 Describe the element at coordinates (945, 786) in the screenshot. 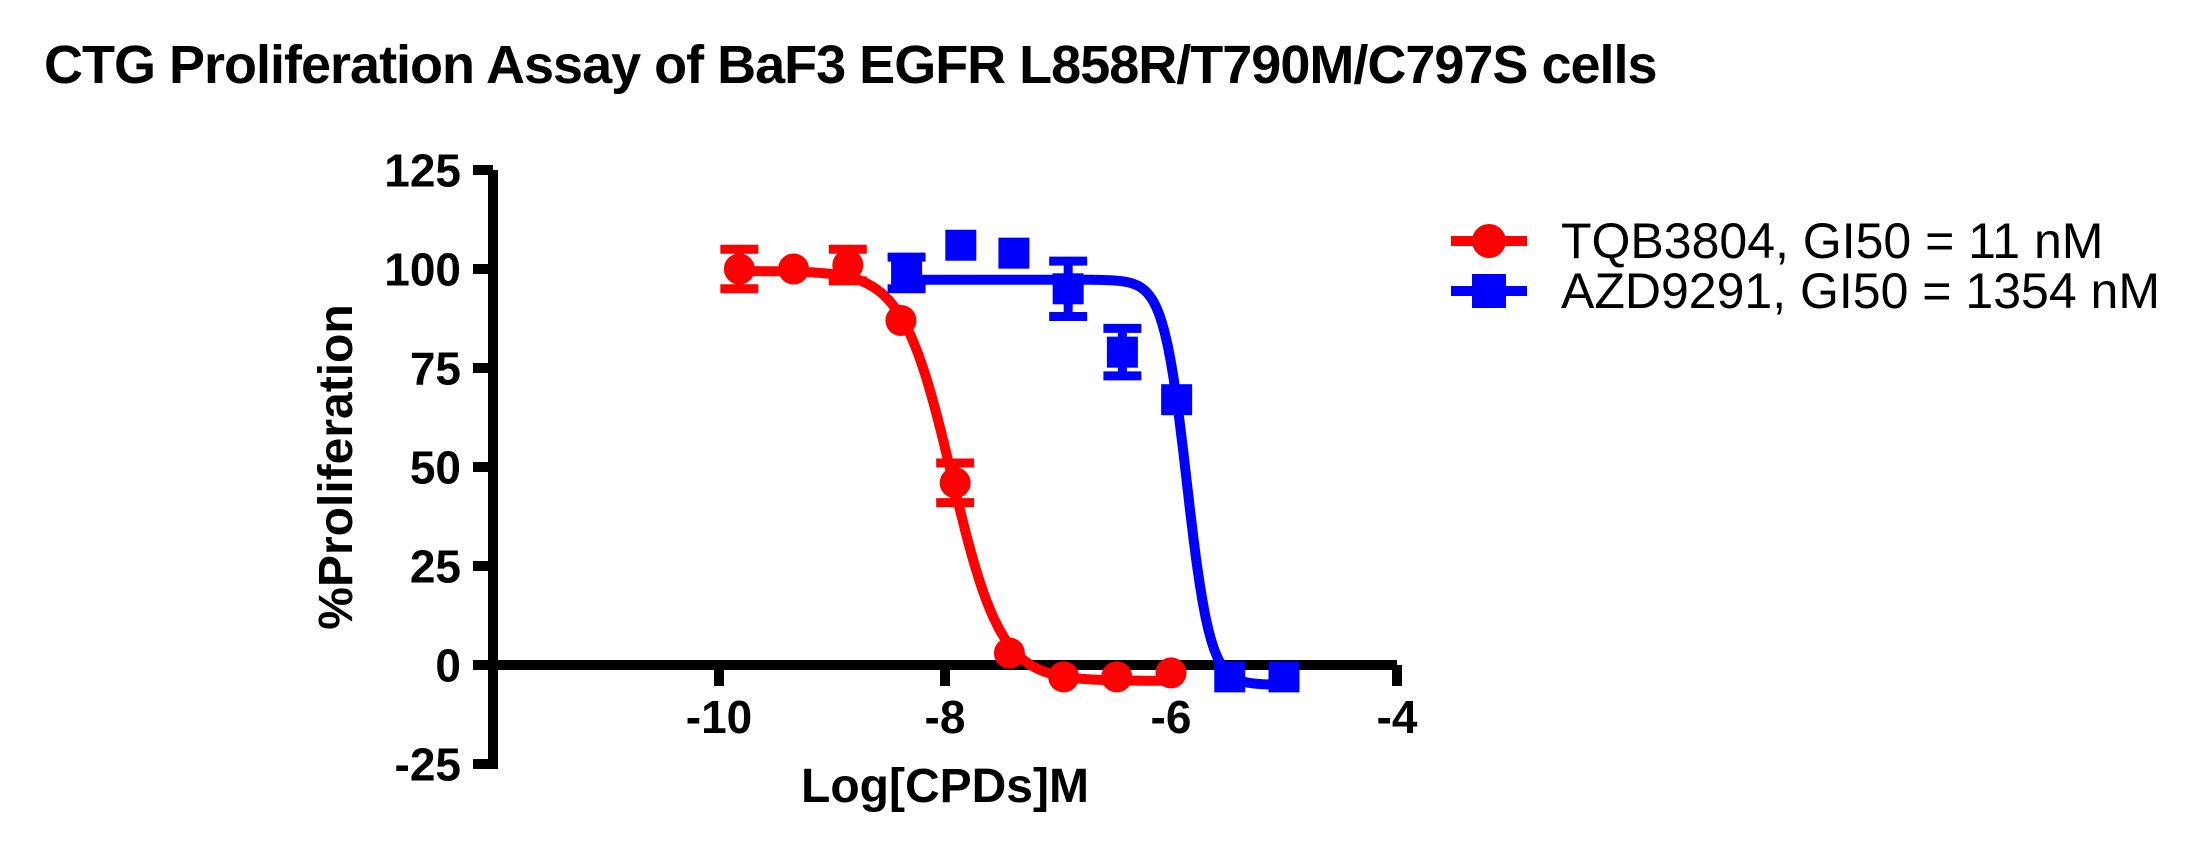

I see `x-axis-title: Log[CPDs]M` at that location.